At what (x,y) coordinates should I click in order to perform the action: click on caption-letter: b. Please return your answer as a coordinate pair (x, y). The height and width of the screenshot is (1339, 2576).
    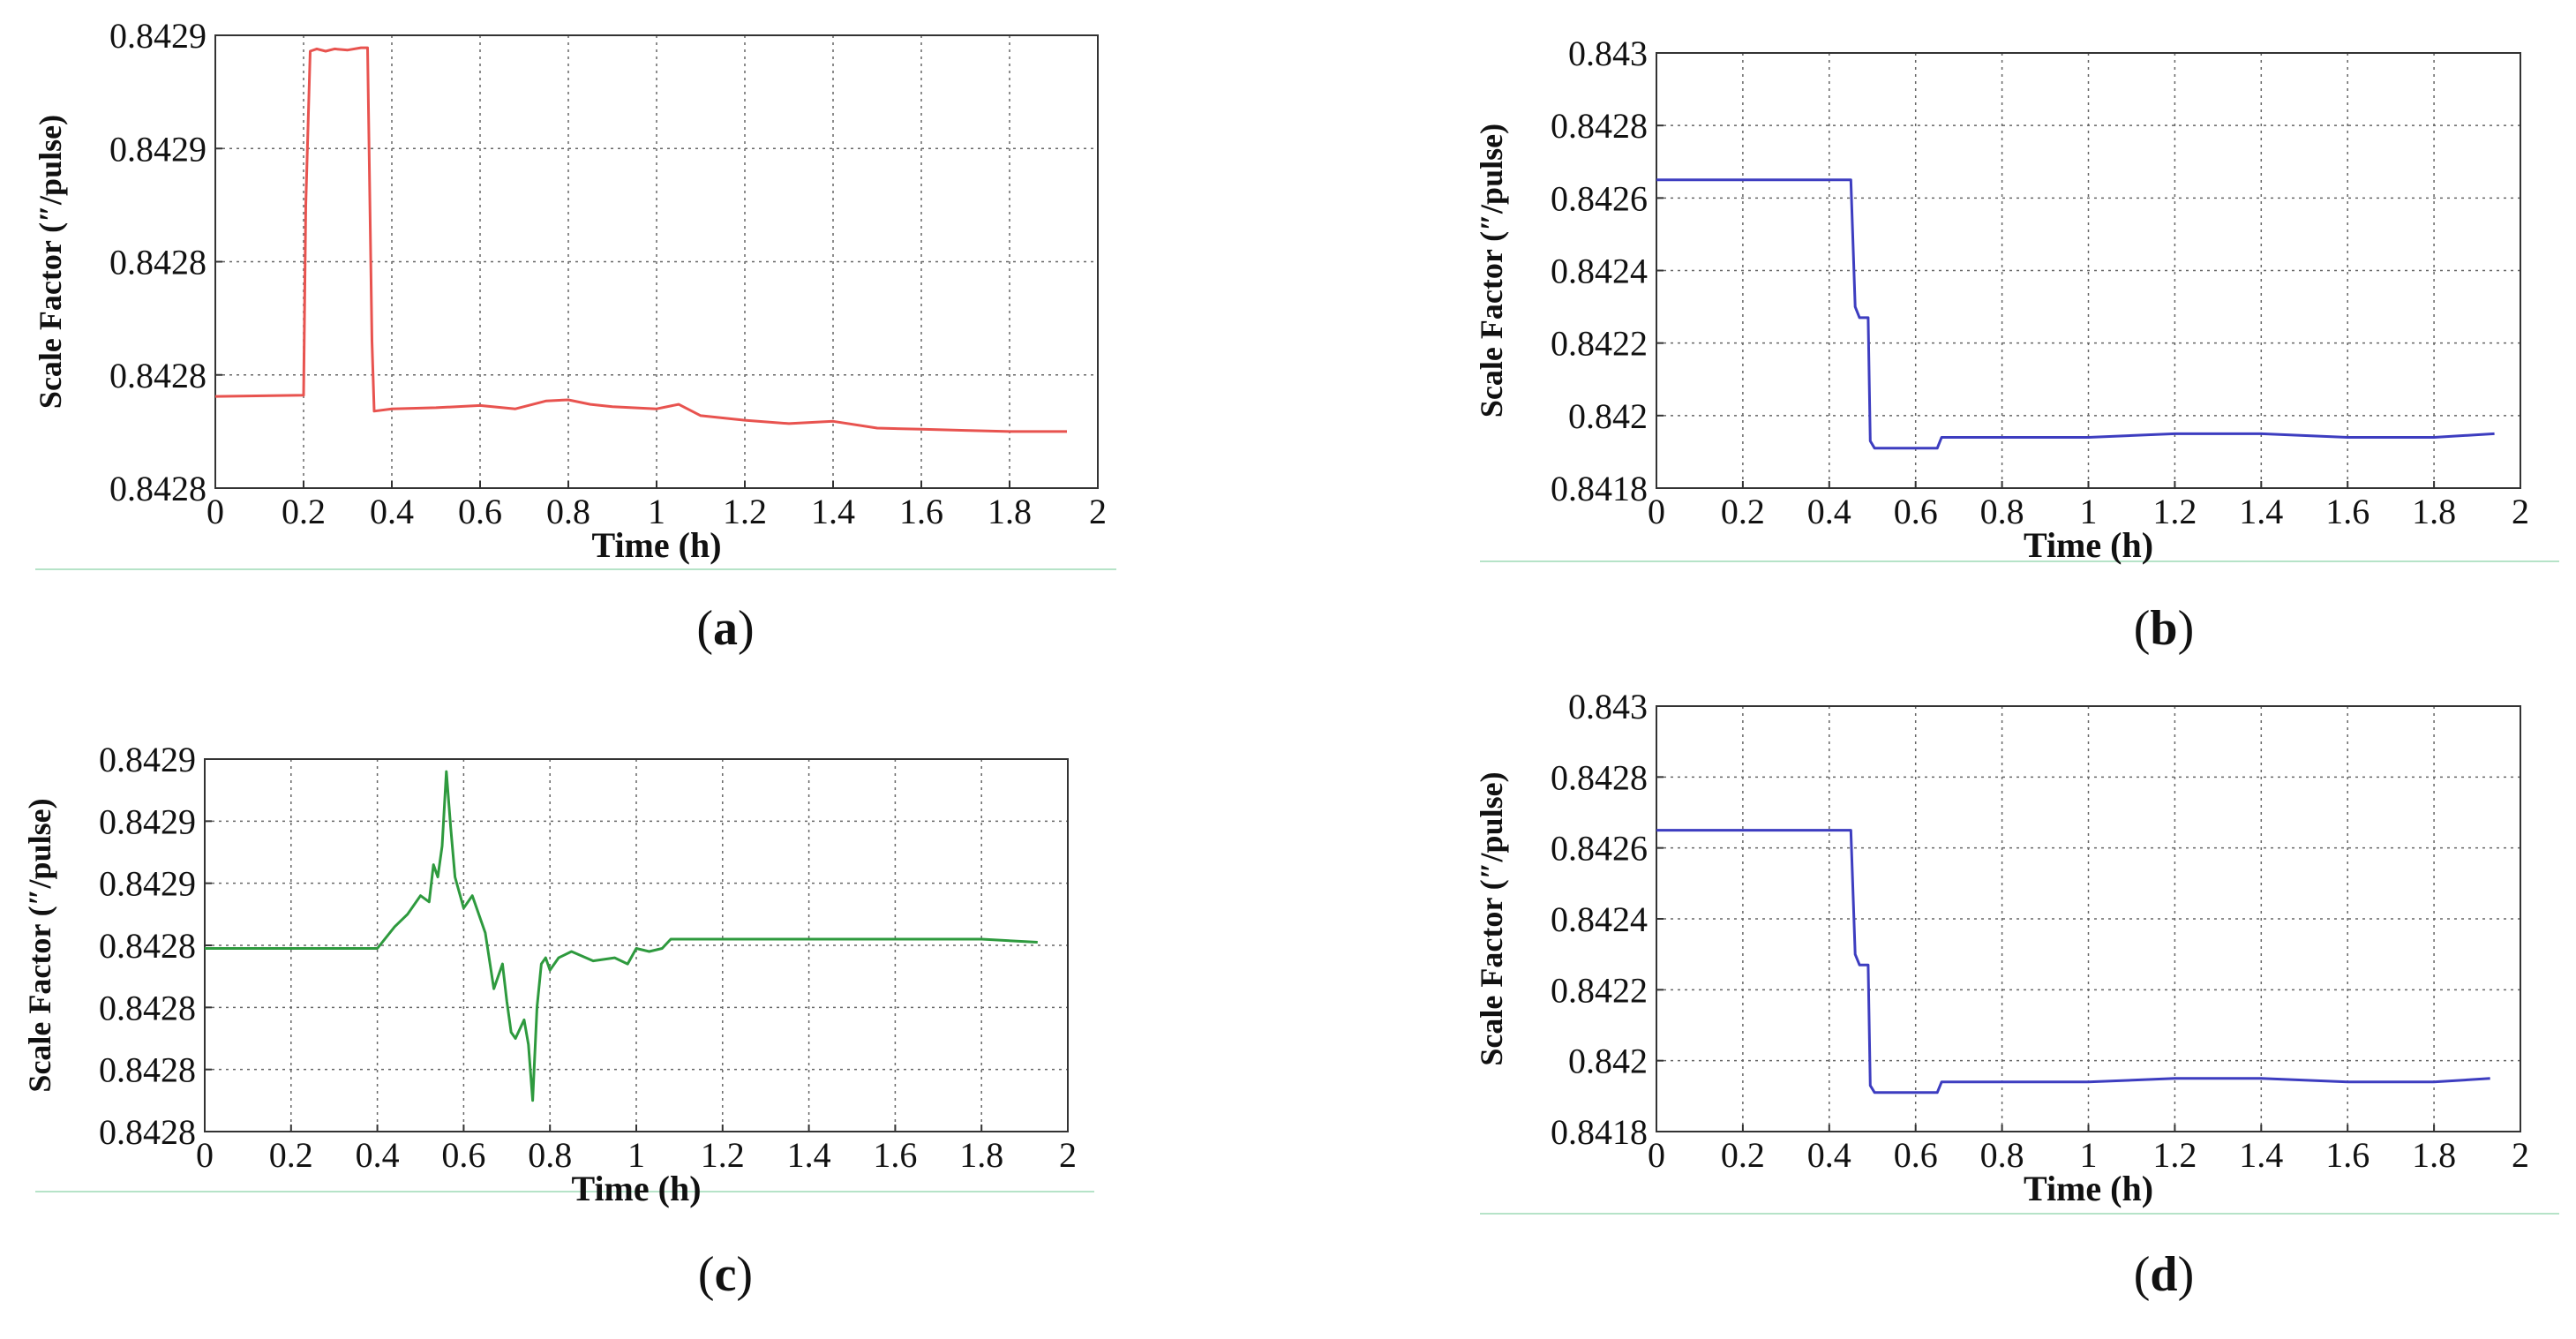
    Looking at the image, I should click on (2163, 629).